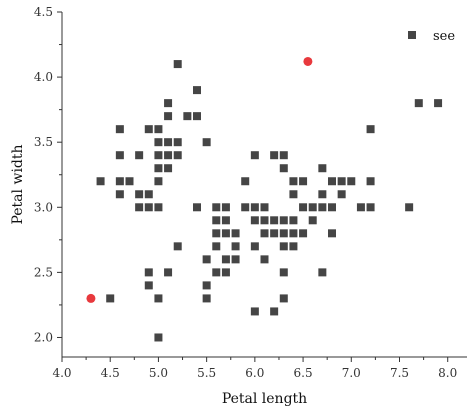 The width and height of the screenshot is (474, 411). What do you see at coordinates (447, 373) in the screenshot?
I see `x-tick-label: 8.0` at bounding box center [447, 373].